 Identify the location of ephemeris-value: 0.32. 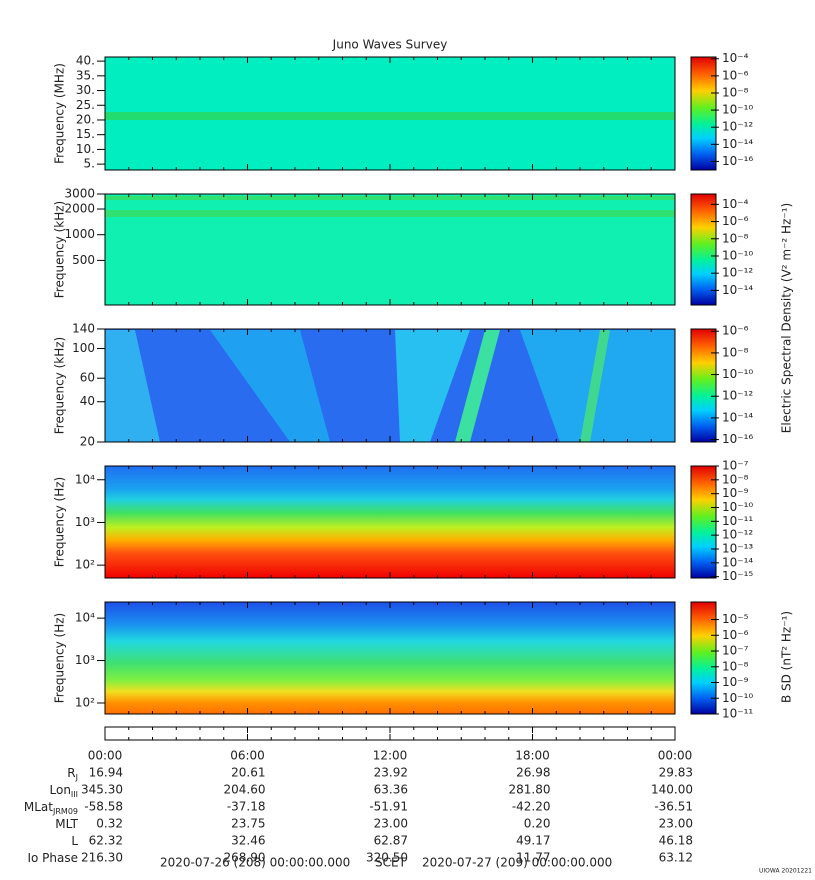
(109, 824).